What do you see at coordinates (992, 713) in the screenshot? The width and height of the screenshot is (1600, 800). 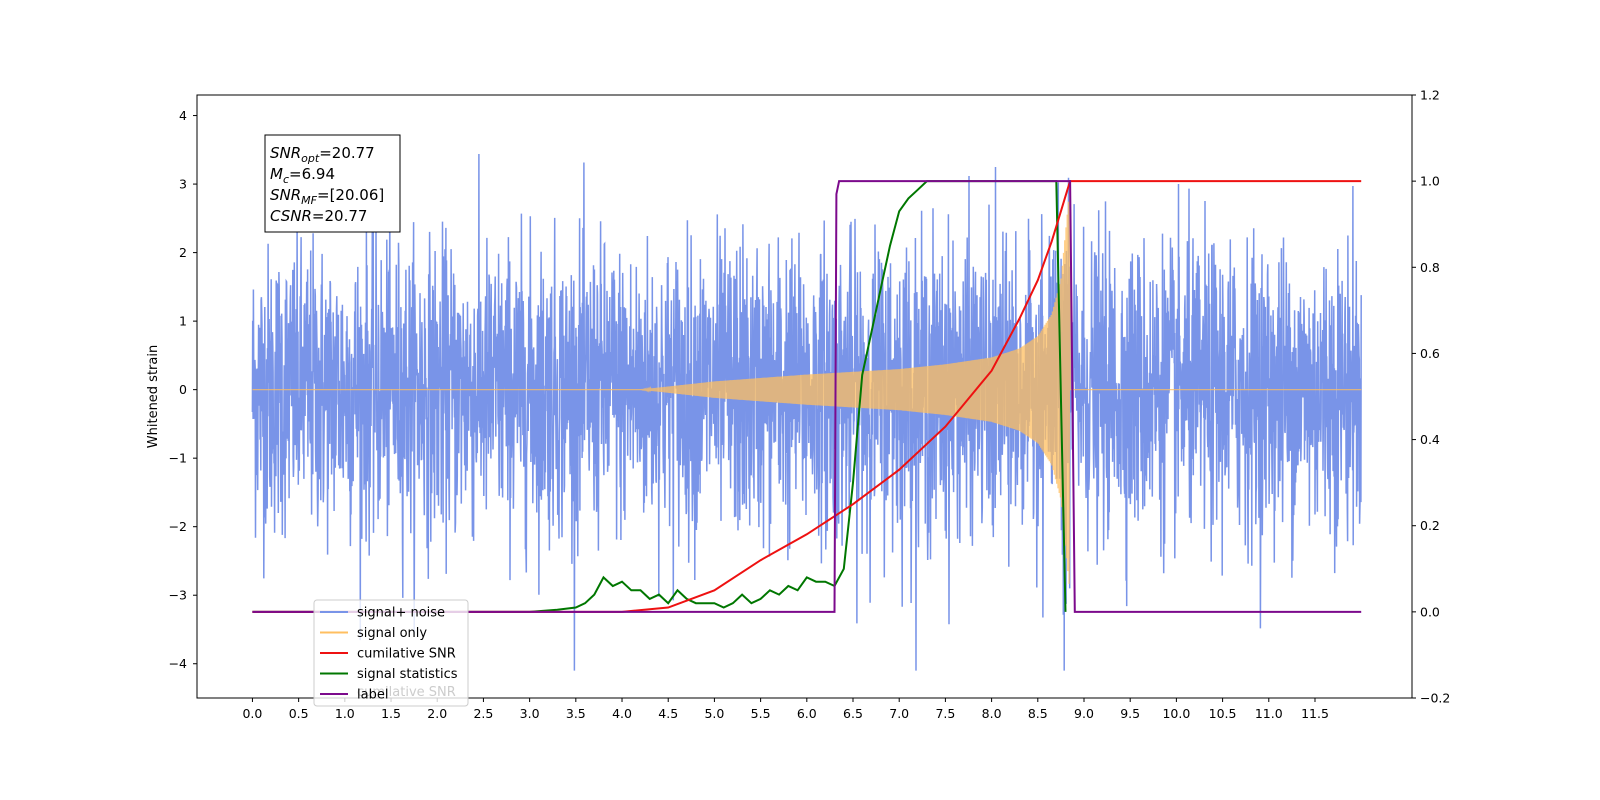 I see `x-tick-label: 8.0` at bounding box center [992, 713].